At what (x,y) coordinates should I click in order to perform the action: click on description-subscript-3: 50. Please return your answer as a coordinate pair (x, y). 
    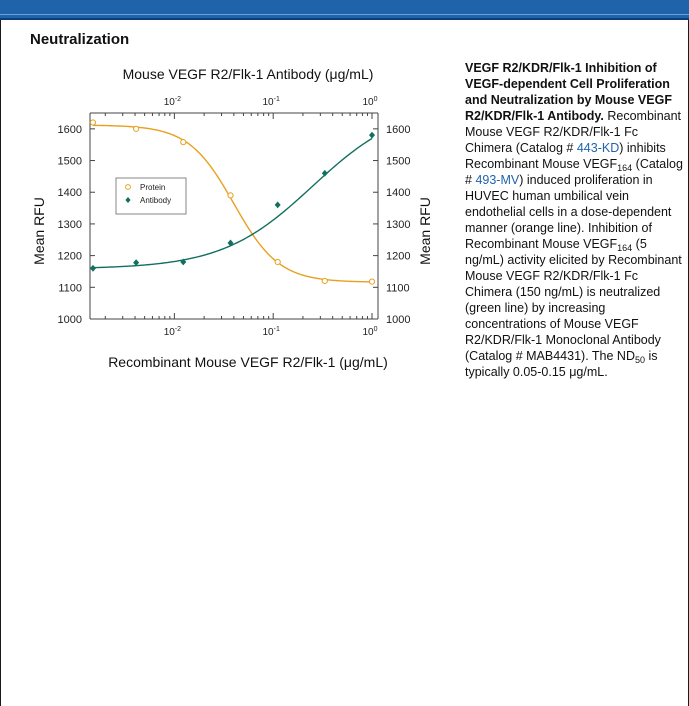
    Looking at the image, I should click on (640, 360).